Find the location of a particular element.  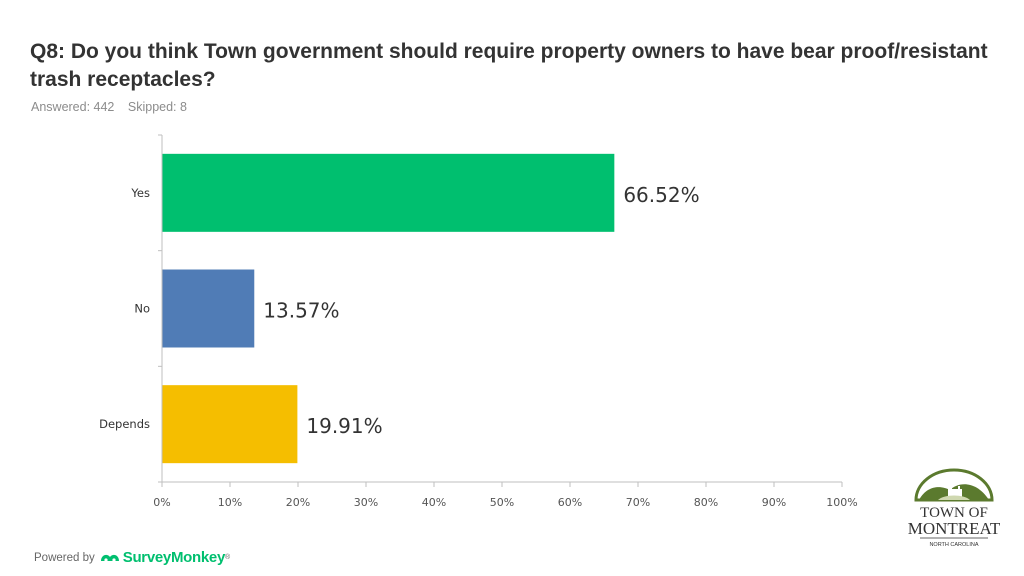

bar-yes is located at coordinates (388, 192).